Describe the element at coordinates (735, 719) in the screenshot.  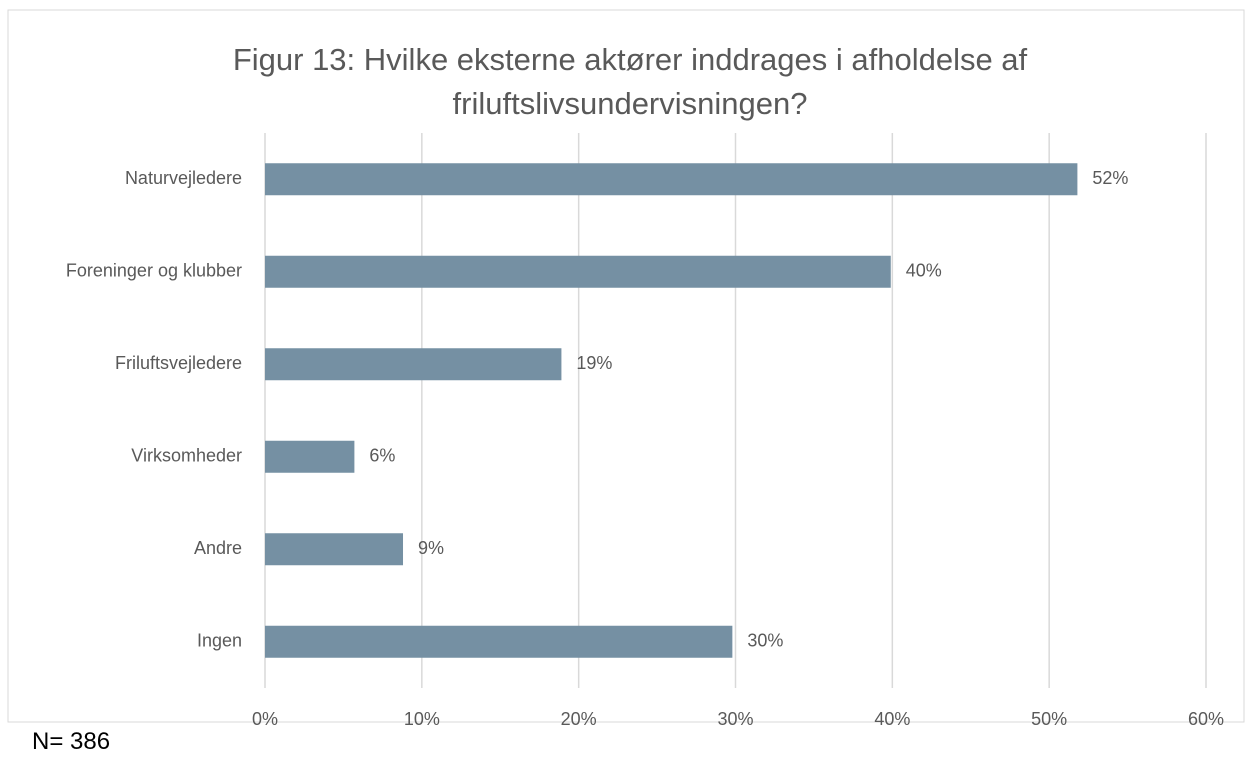
I see `x-tick-label: 30%` at that location.